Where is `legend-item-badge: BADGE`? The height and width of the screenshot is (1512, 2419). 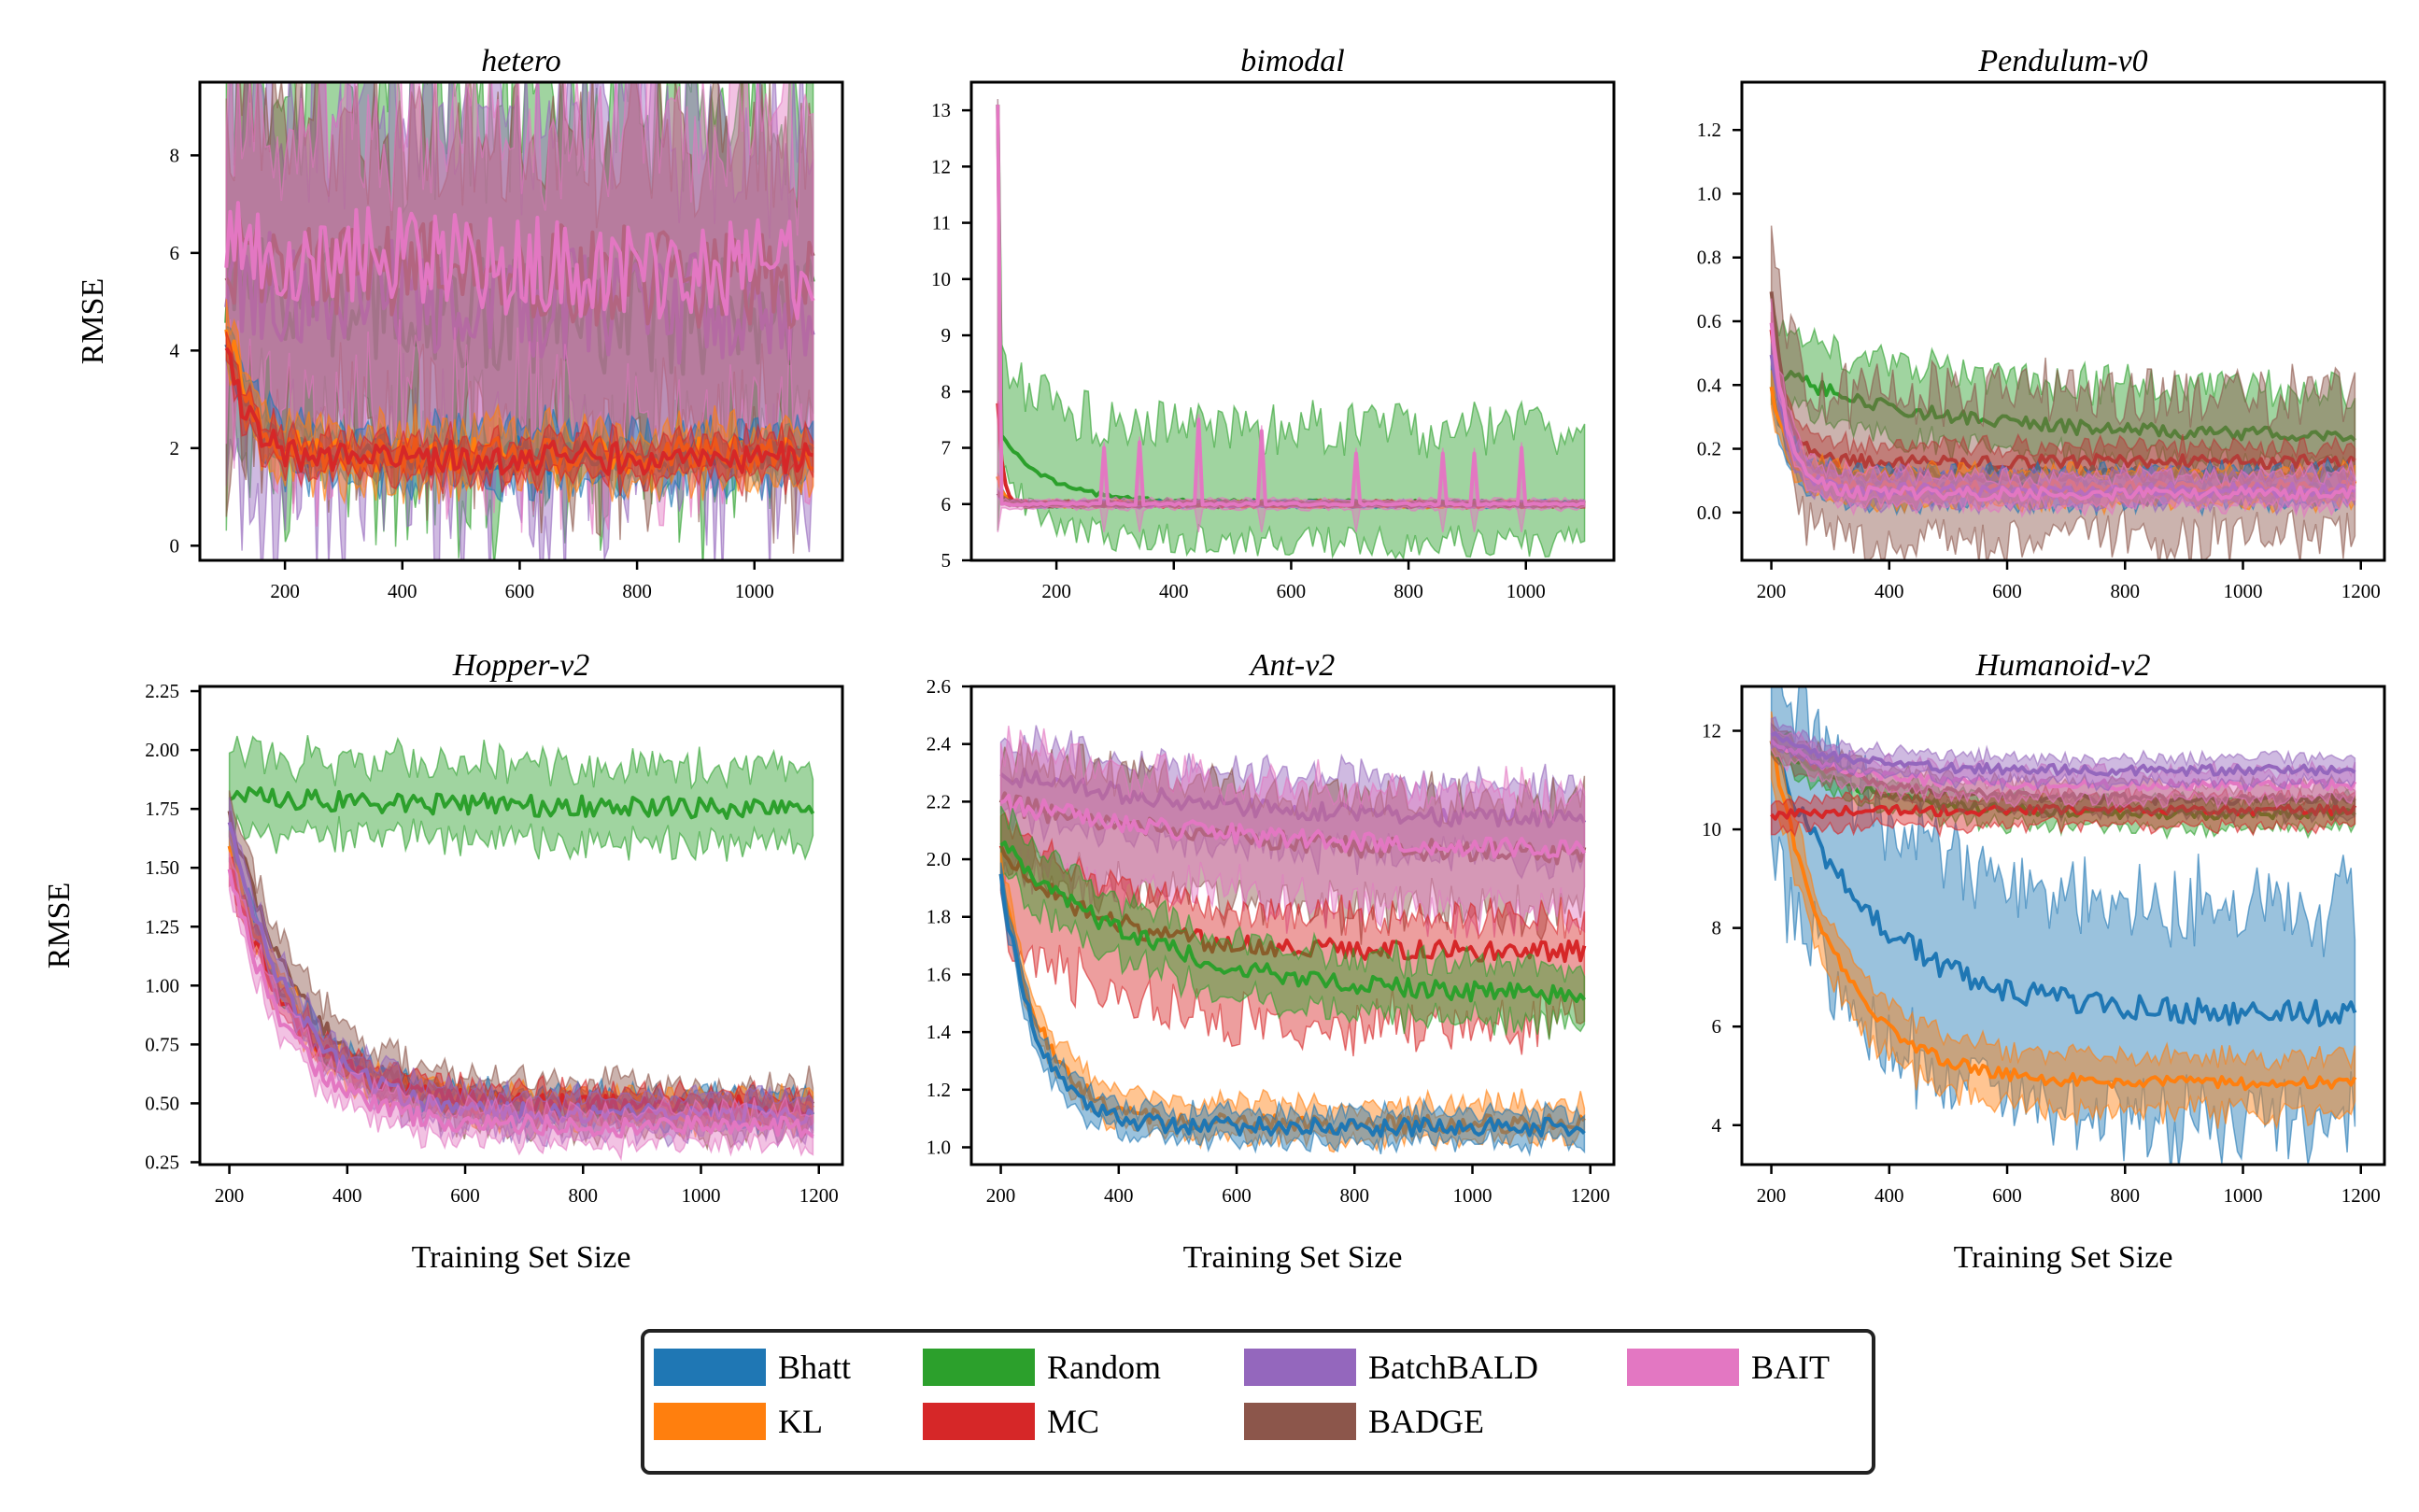
legend-item-badge: BADGE is located at coordinates (1364, 1421).